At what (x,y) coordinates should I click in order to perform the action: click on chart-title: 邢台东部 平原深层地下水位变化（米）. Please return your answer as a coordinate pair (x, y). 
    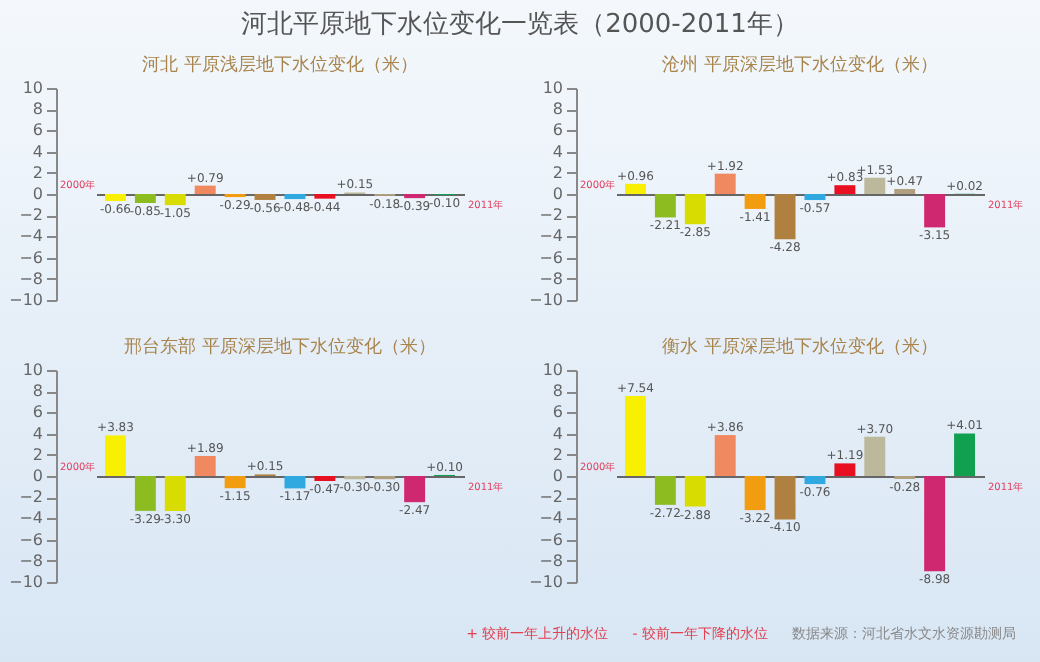
    Looking at the image, I should click on (280, 347).